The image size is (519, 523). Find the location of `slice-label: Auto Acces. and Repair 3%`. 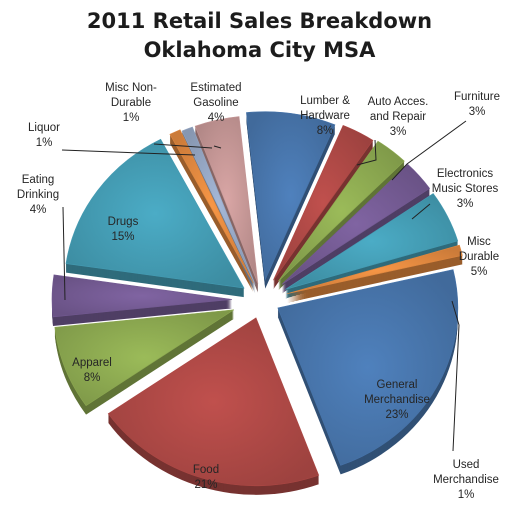

slice-label: Auto Acces. and Repair 3% is located at coordinates (398, 117).